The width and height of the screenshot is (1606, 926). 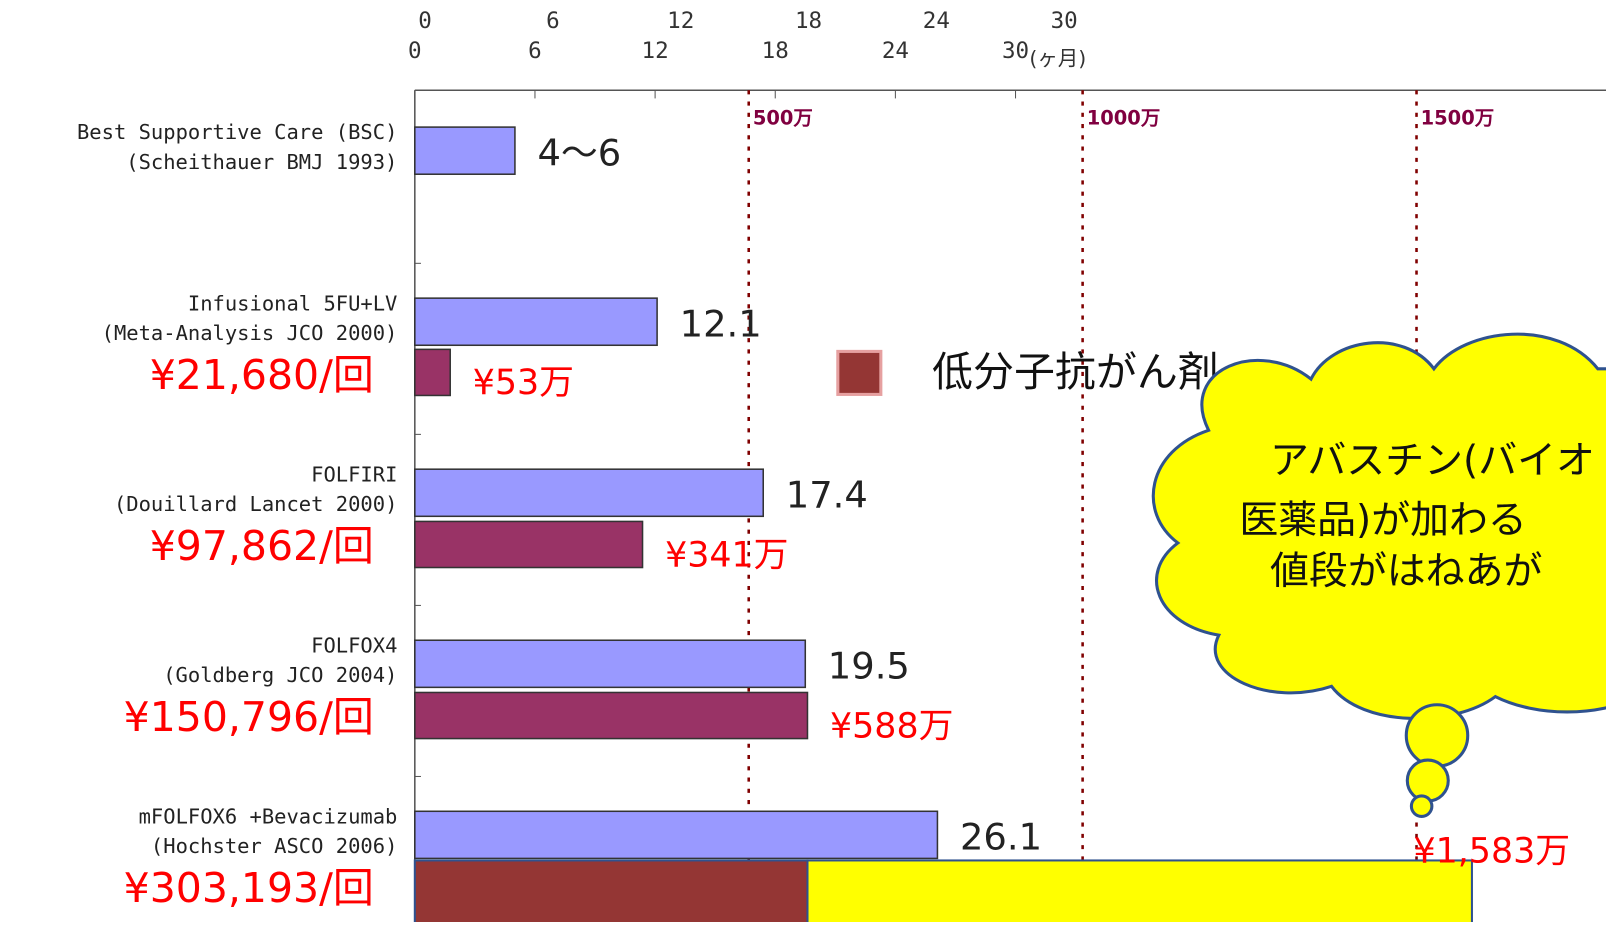 I want to click on cost-tick-label: 1000万, so click(x=1124, y=117).